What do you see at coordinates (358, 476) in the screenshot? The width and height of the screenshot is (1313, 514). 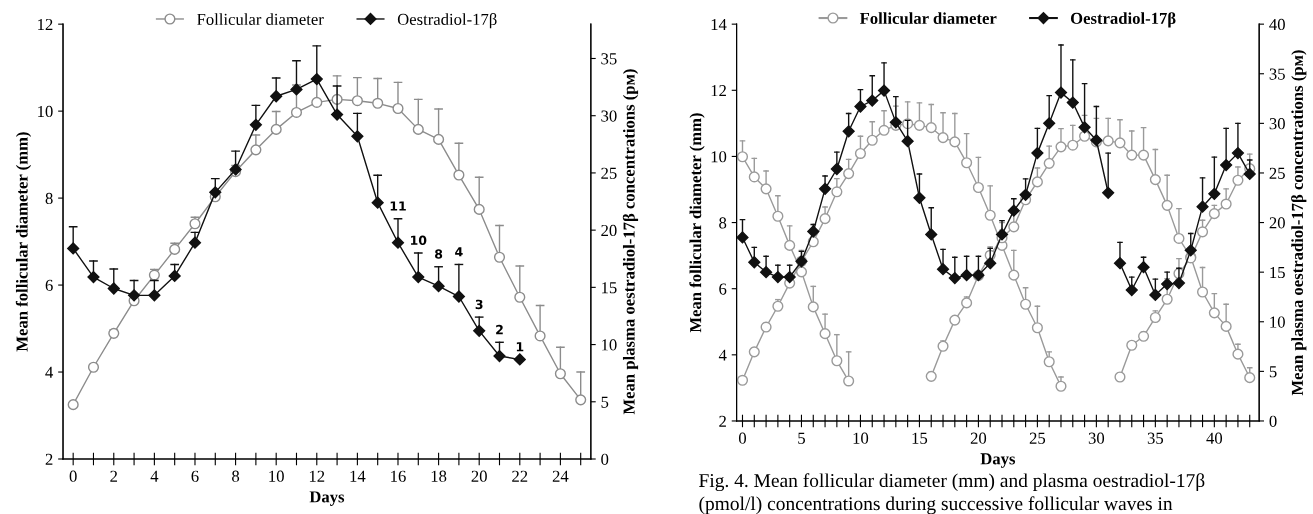 I see `x-tick-label: 14` at bounding box center [358, 476].